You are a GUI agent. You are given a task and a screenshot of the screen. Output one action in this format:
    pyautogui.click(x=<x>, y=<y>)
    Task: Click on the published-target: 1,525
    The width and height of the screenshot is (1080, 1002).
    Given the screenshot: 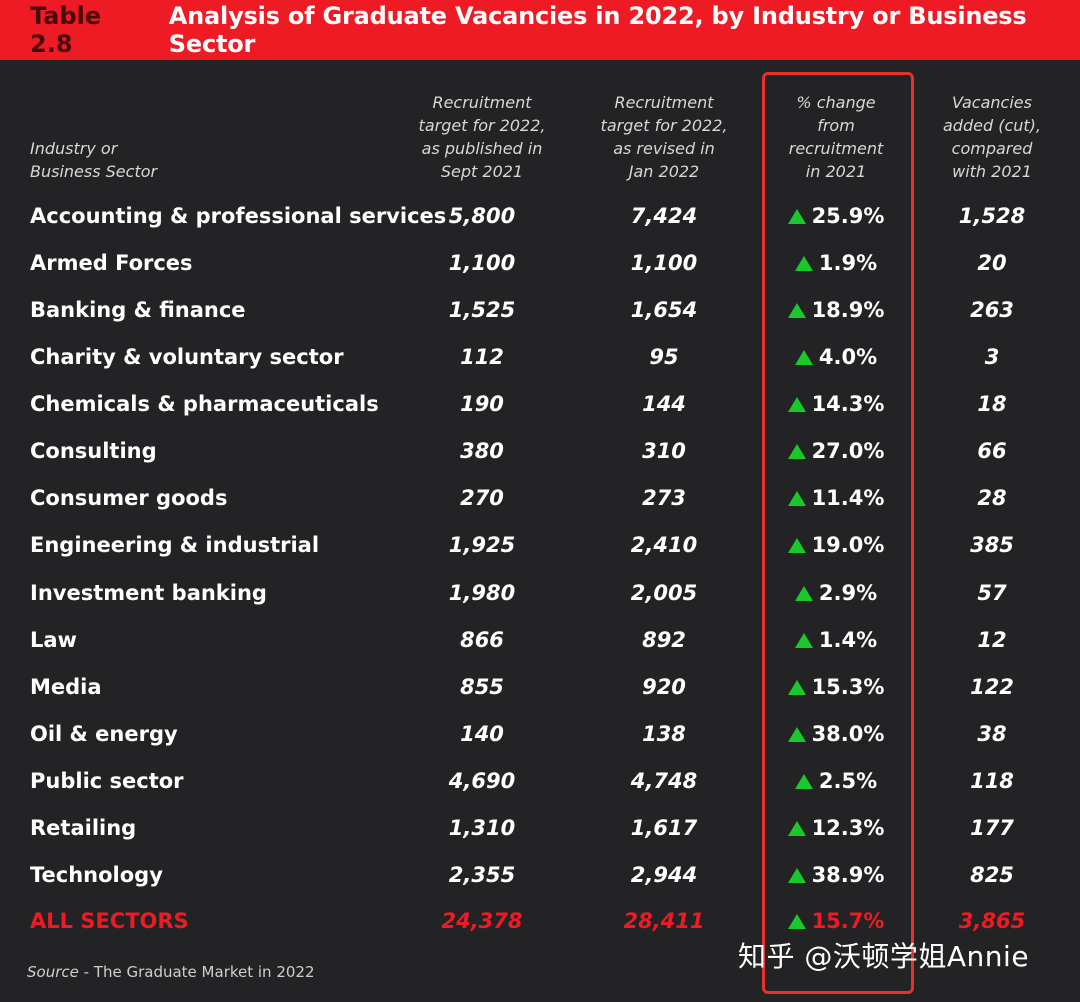 What is the action you would take?
    pyautogui.click(x=482, y=310)
    